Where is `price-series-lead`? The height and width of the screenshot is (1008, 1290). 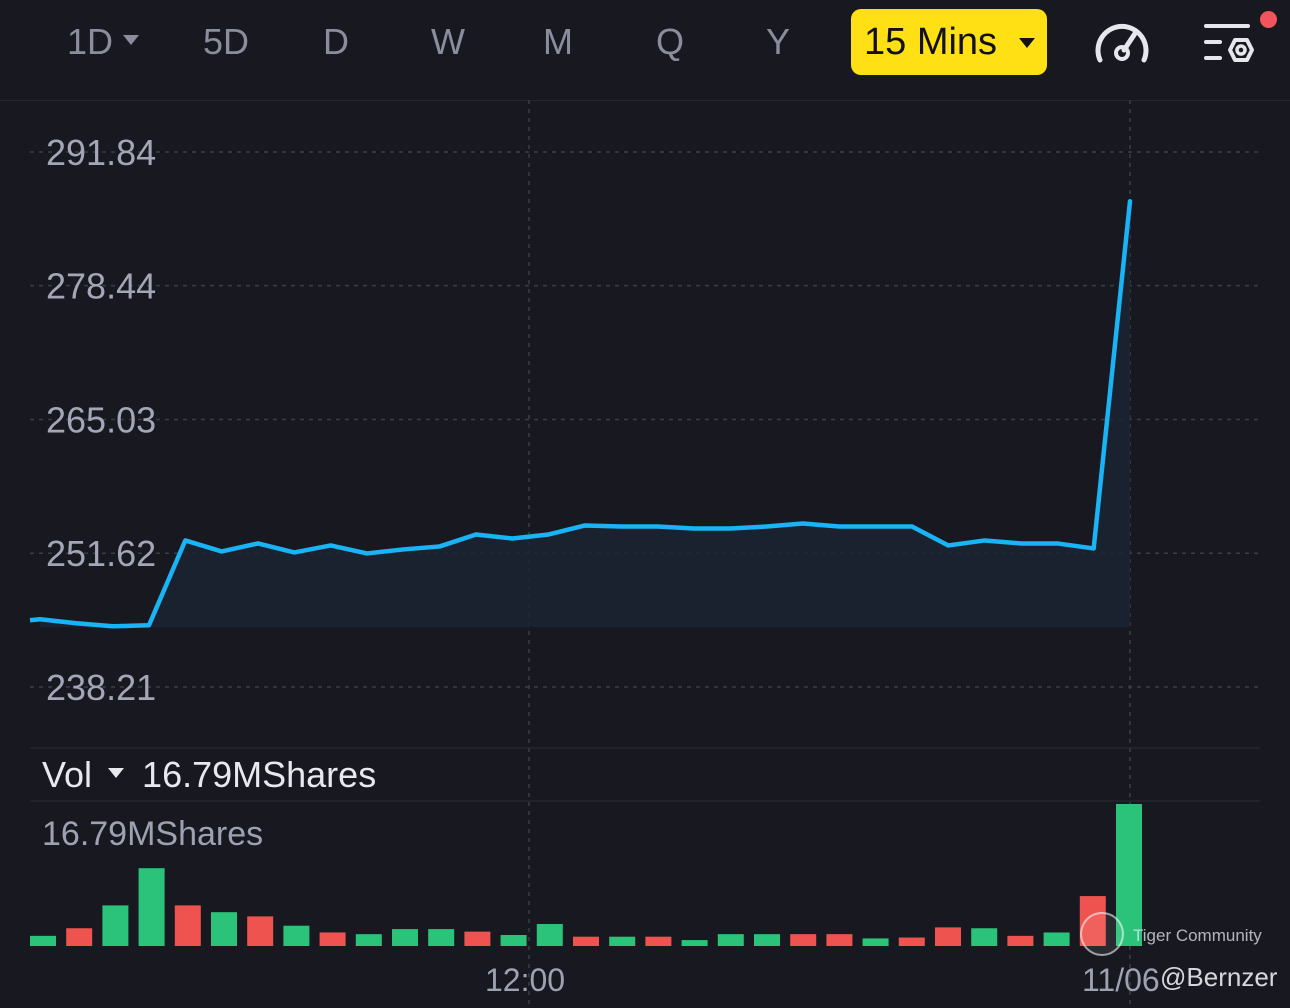
price-series-lead is located at coordinates (35, 620).